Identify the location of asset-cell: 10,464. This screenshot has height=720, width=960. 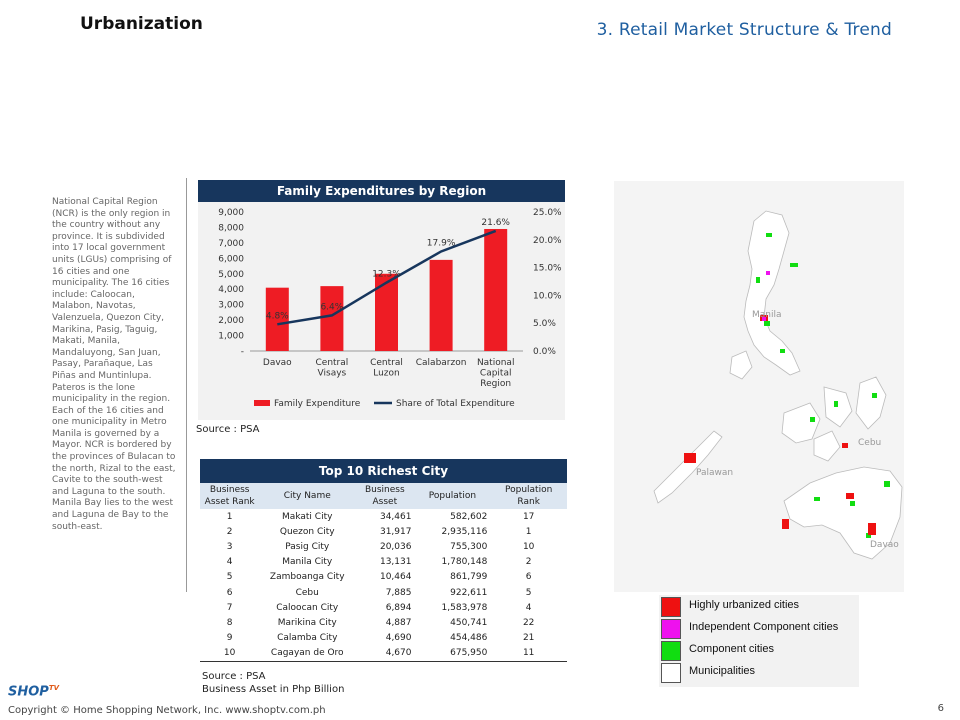
(395, 577).